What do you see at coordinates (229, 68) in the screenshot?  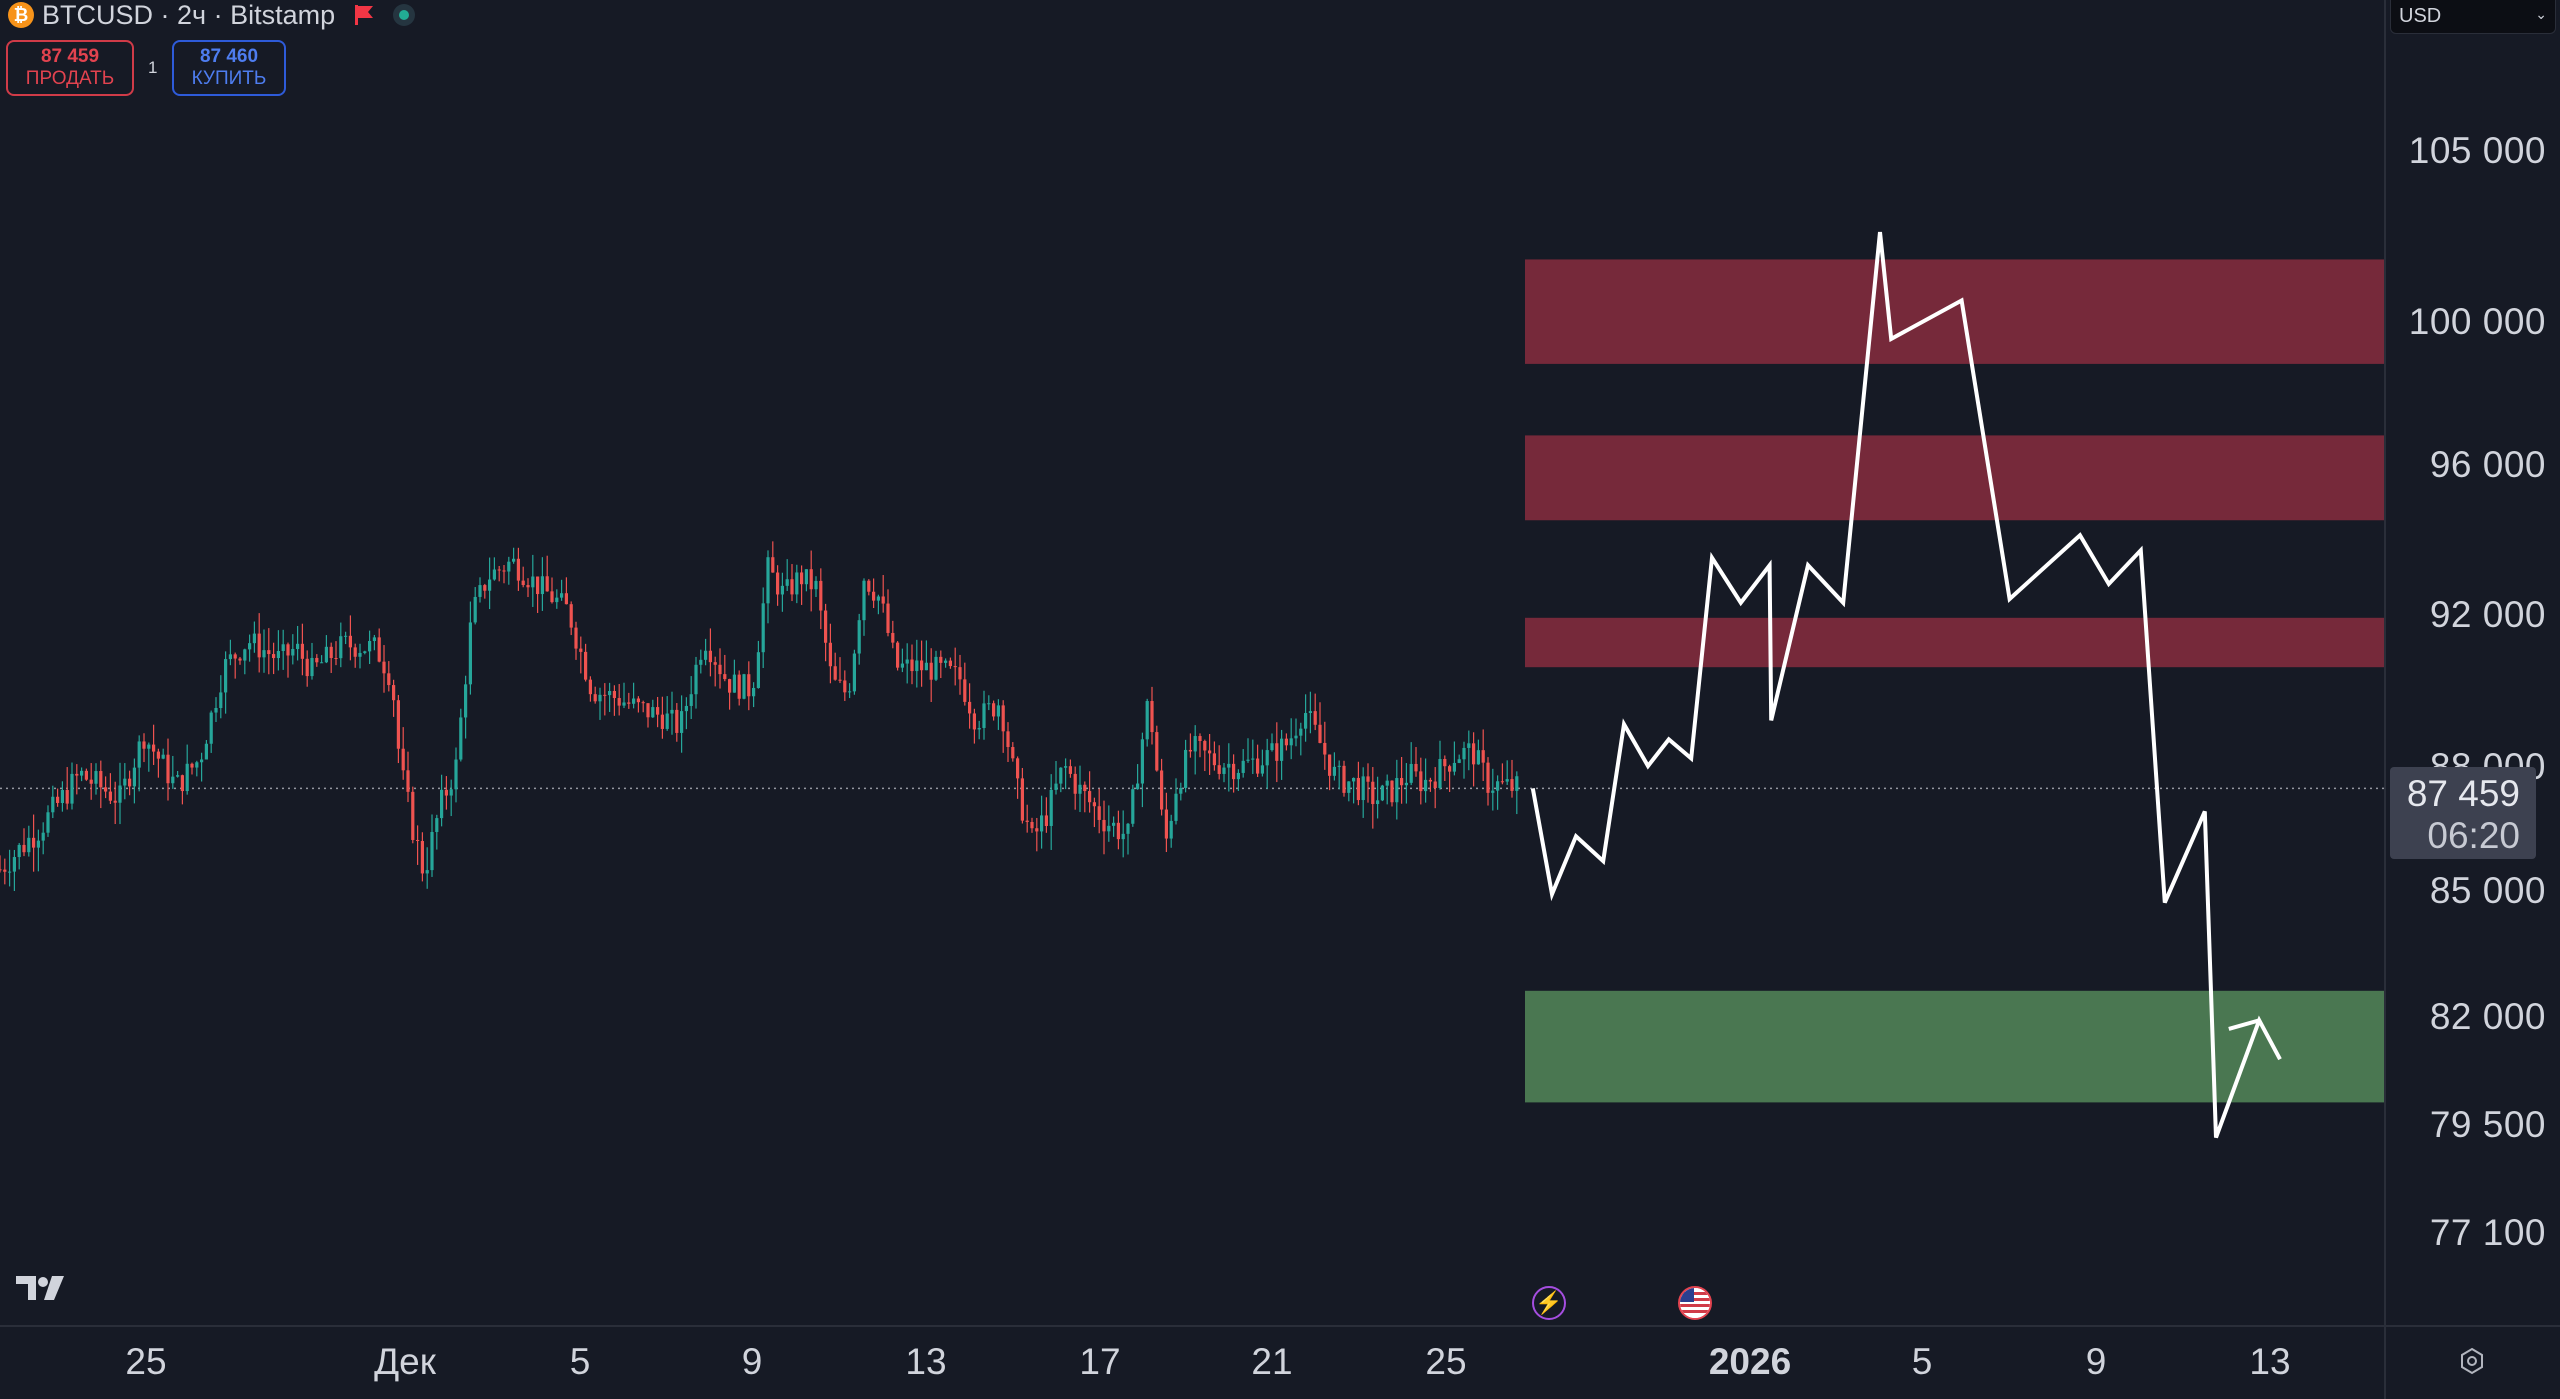 I see `buy-button: 87 460 КУПИТЬ` at bounding box center [229, 68].